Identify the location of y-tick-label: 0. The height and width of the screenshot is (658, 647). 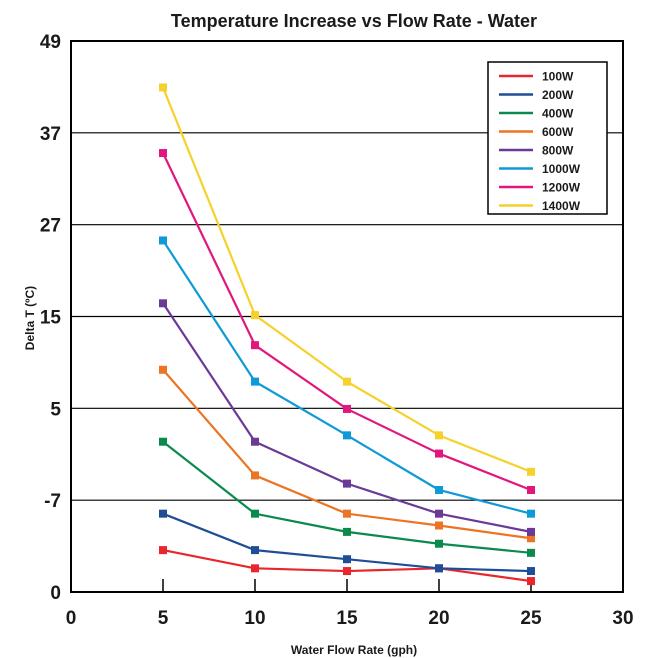
(55, 593).